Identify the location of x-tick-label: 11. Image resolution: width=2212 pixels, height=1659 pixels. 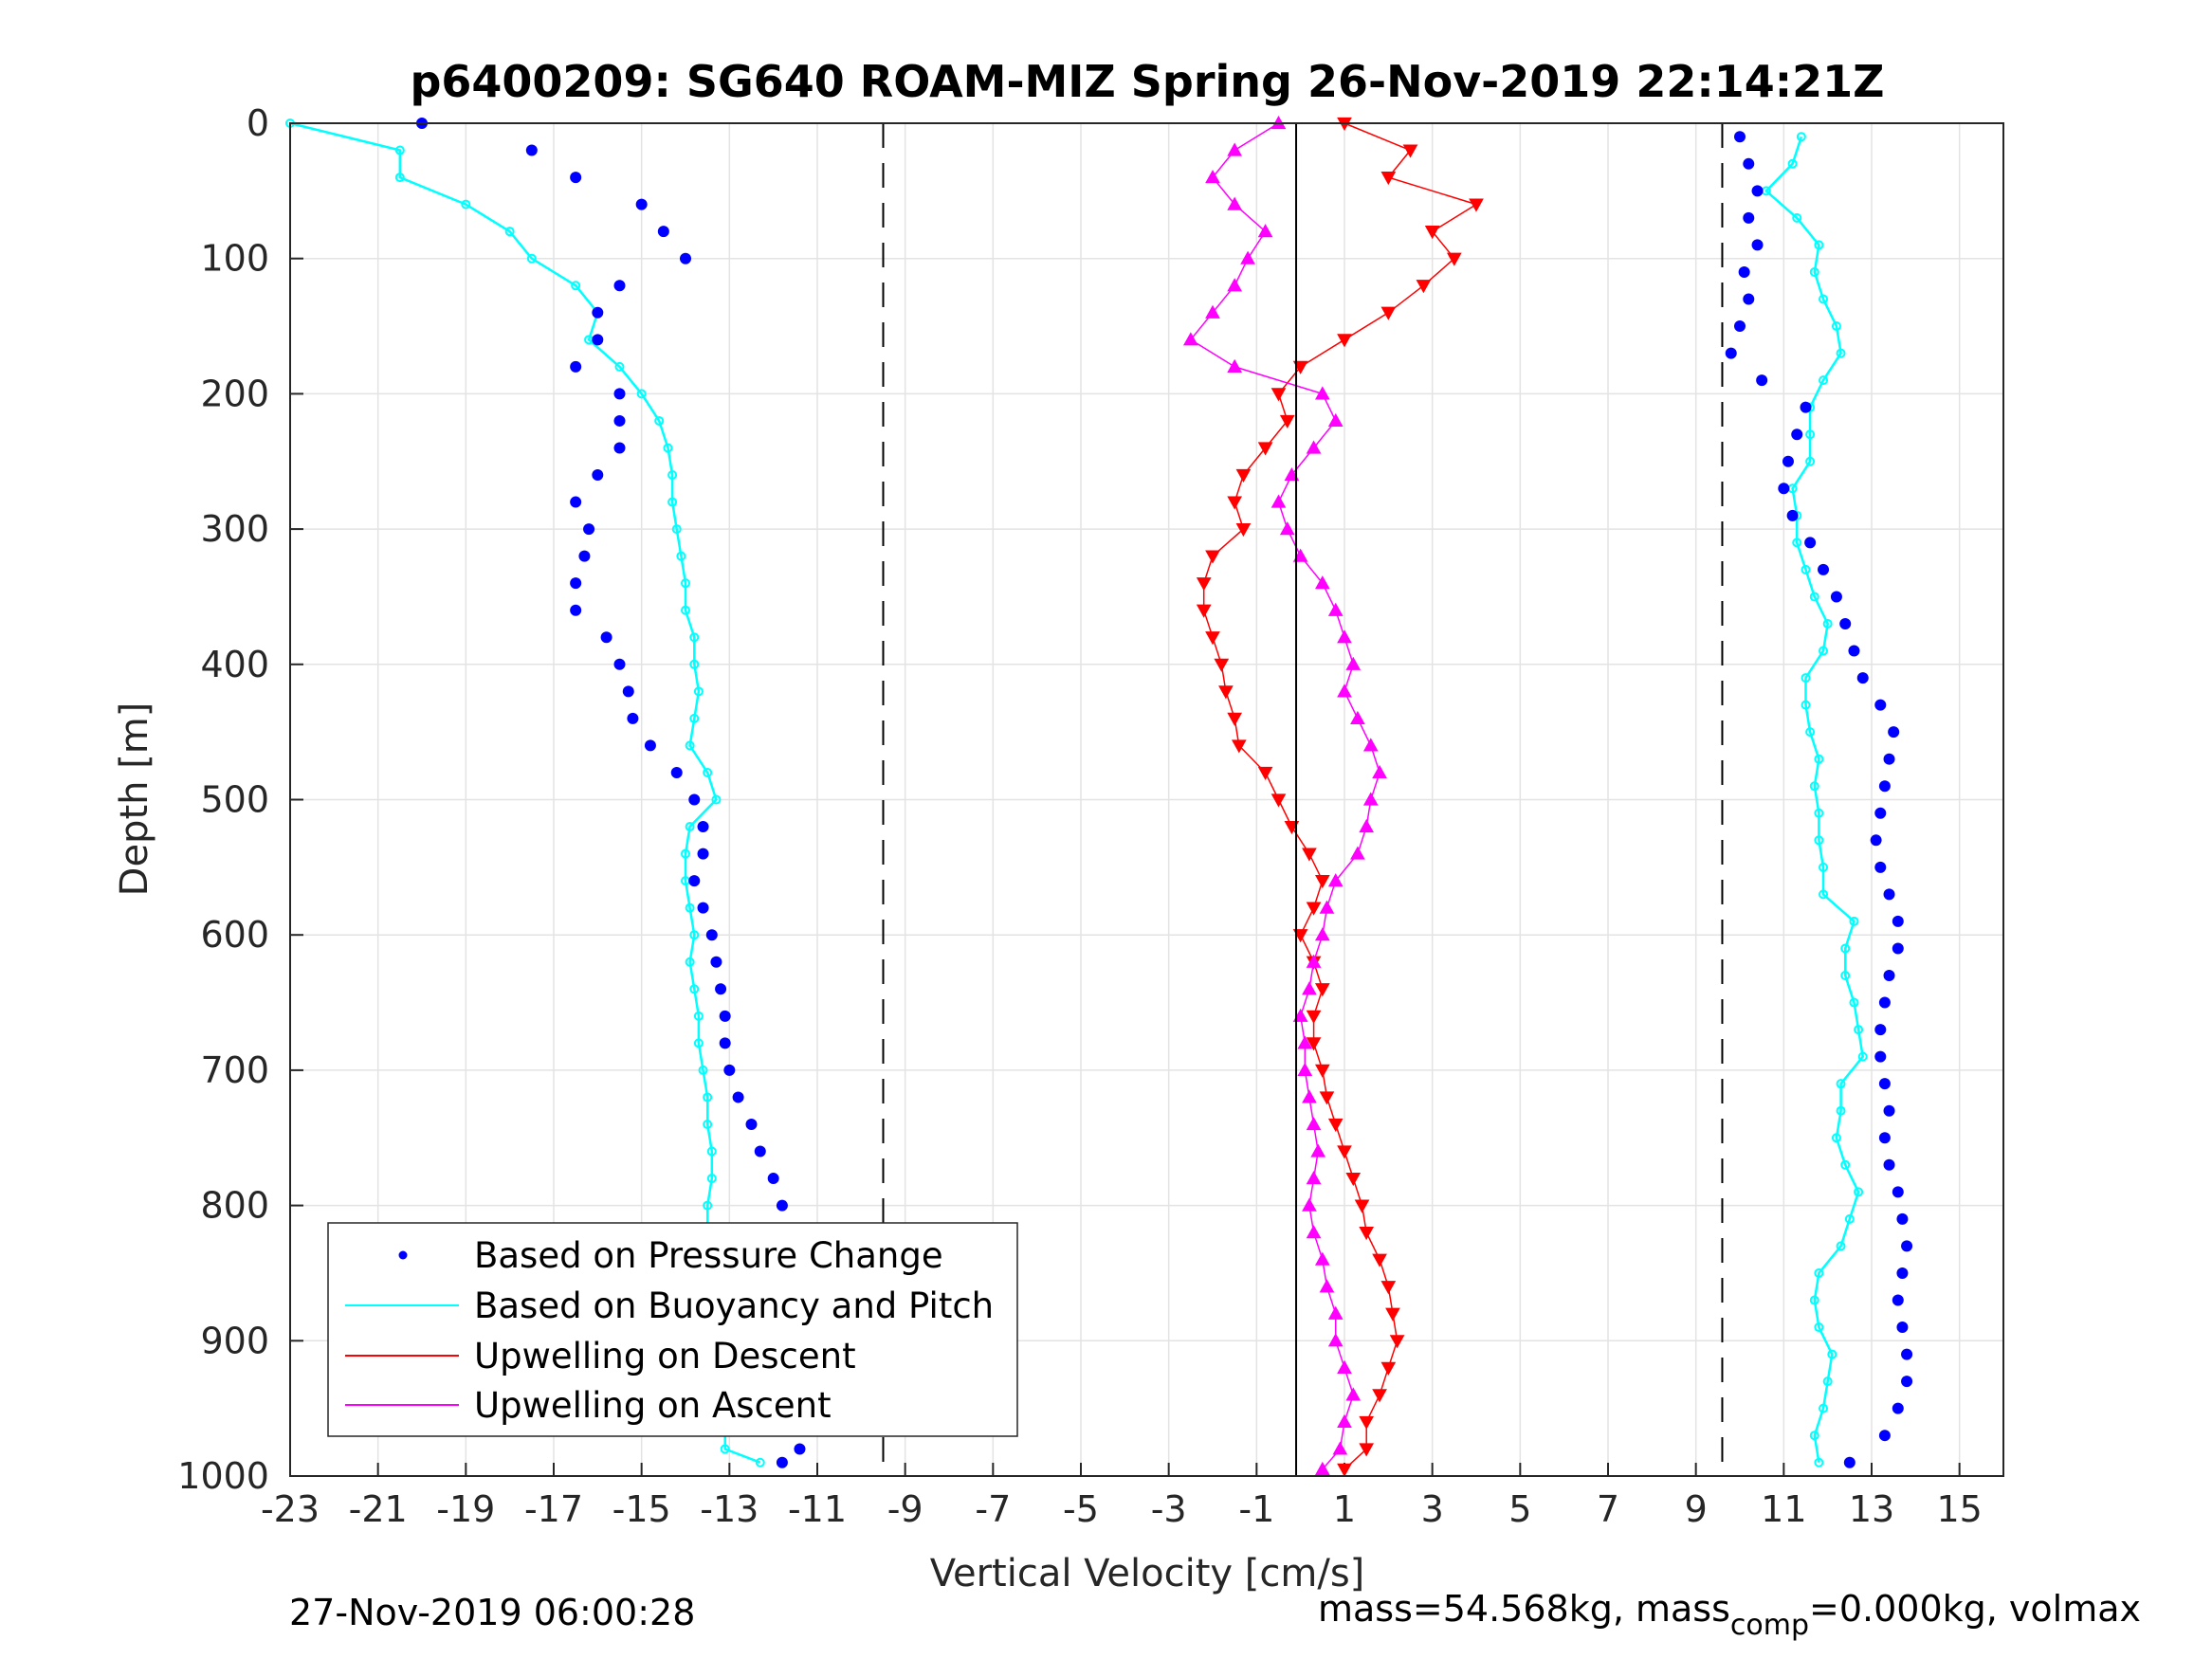
(1783, 1509).